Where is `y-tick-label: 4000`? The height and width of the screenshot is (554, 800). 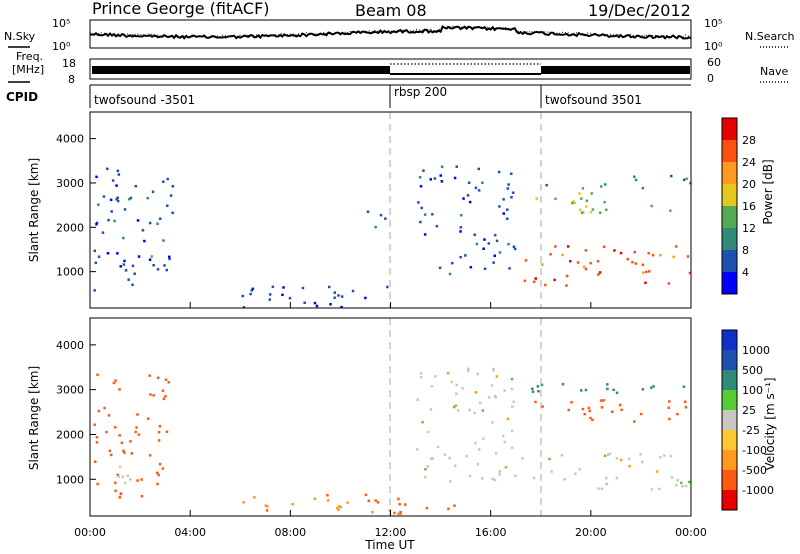 y-tick-label: 4000 is located at coordinates (70, 345).